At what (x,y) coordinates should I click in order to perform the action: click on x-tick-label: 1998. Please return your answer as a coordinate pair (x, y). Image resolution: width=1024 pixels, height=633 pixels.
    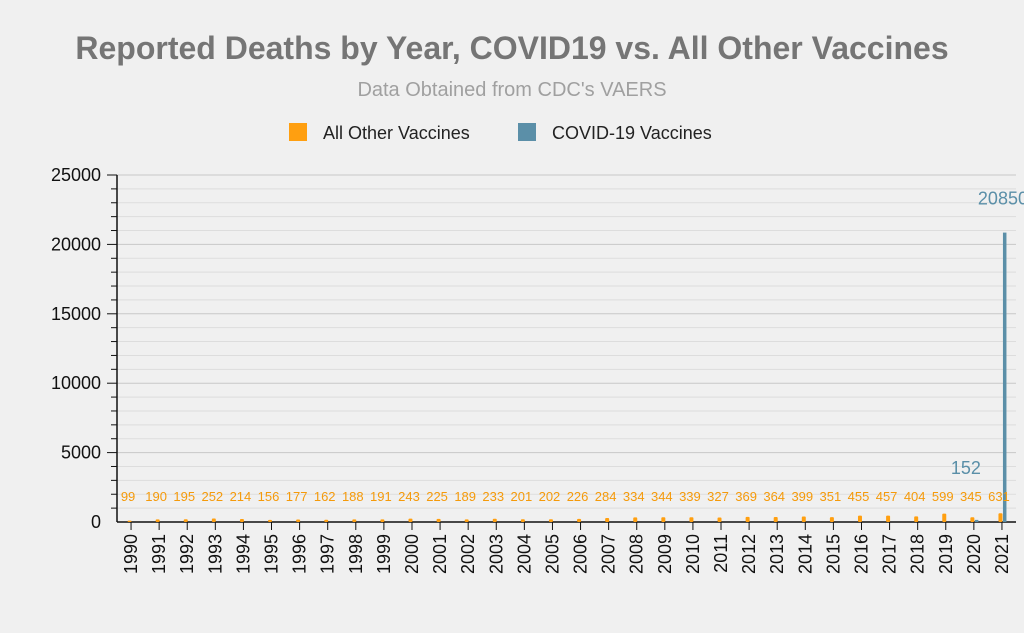
    Looking at the image, I should click on (356, 554).